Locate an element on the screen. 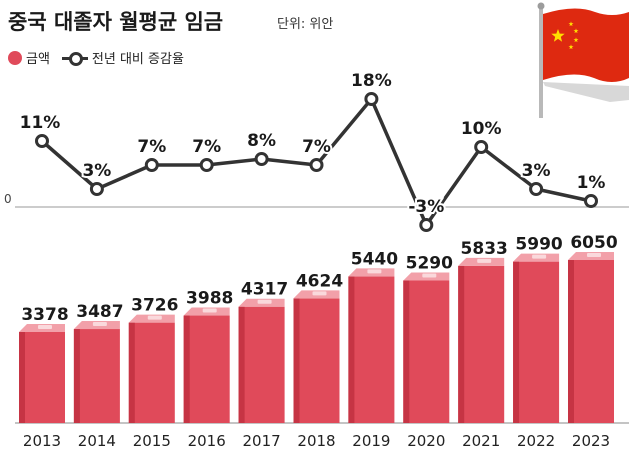 The image size is (629, 457). growth-point-2022 is located at coordinates (536, 189).